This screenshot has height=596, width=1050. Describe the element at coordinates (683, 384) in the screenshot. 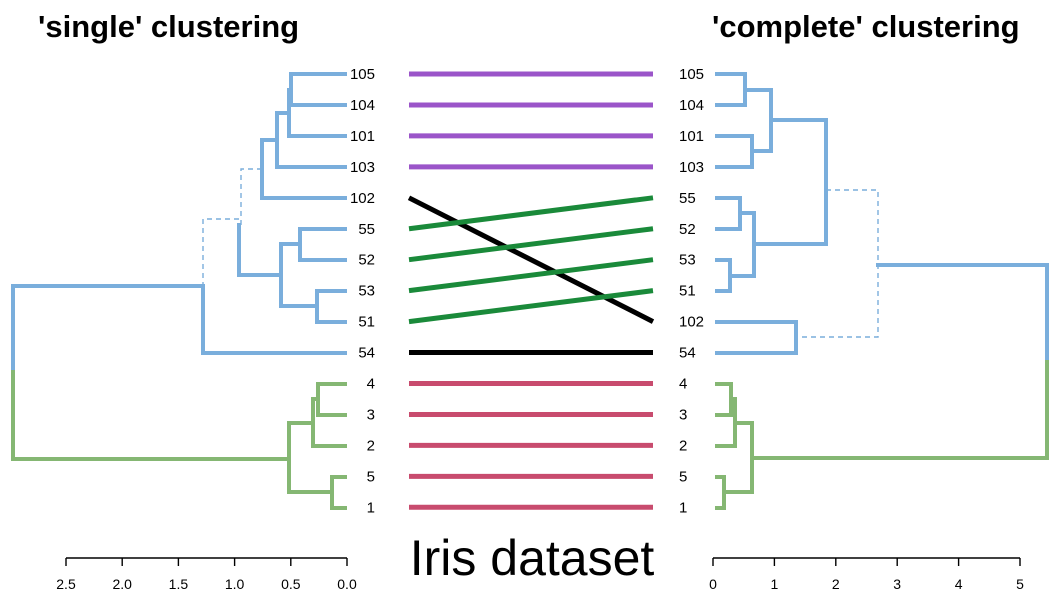

I see `right-leaf-label: 4` at that location.